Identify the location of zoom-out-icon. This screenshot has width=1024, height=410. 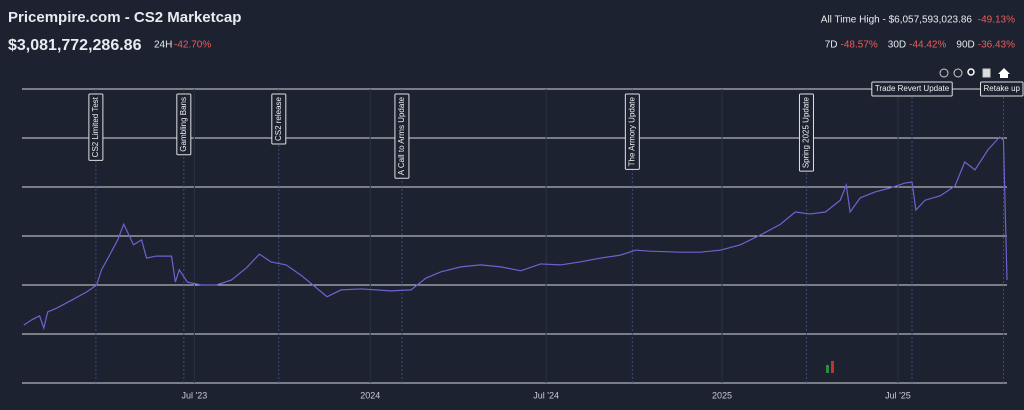
(958, 73).